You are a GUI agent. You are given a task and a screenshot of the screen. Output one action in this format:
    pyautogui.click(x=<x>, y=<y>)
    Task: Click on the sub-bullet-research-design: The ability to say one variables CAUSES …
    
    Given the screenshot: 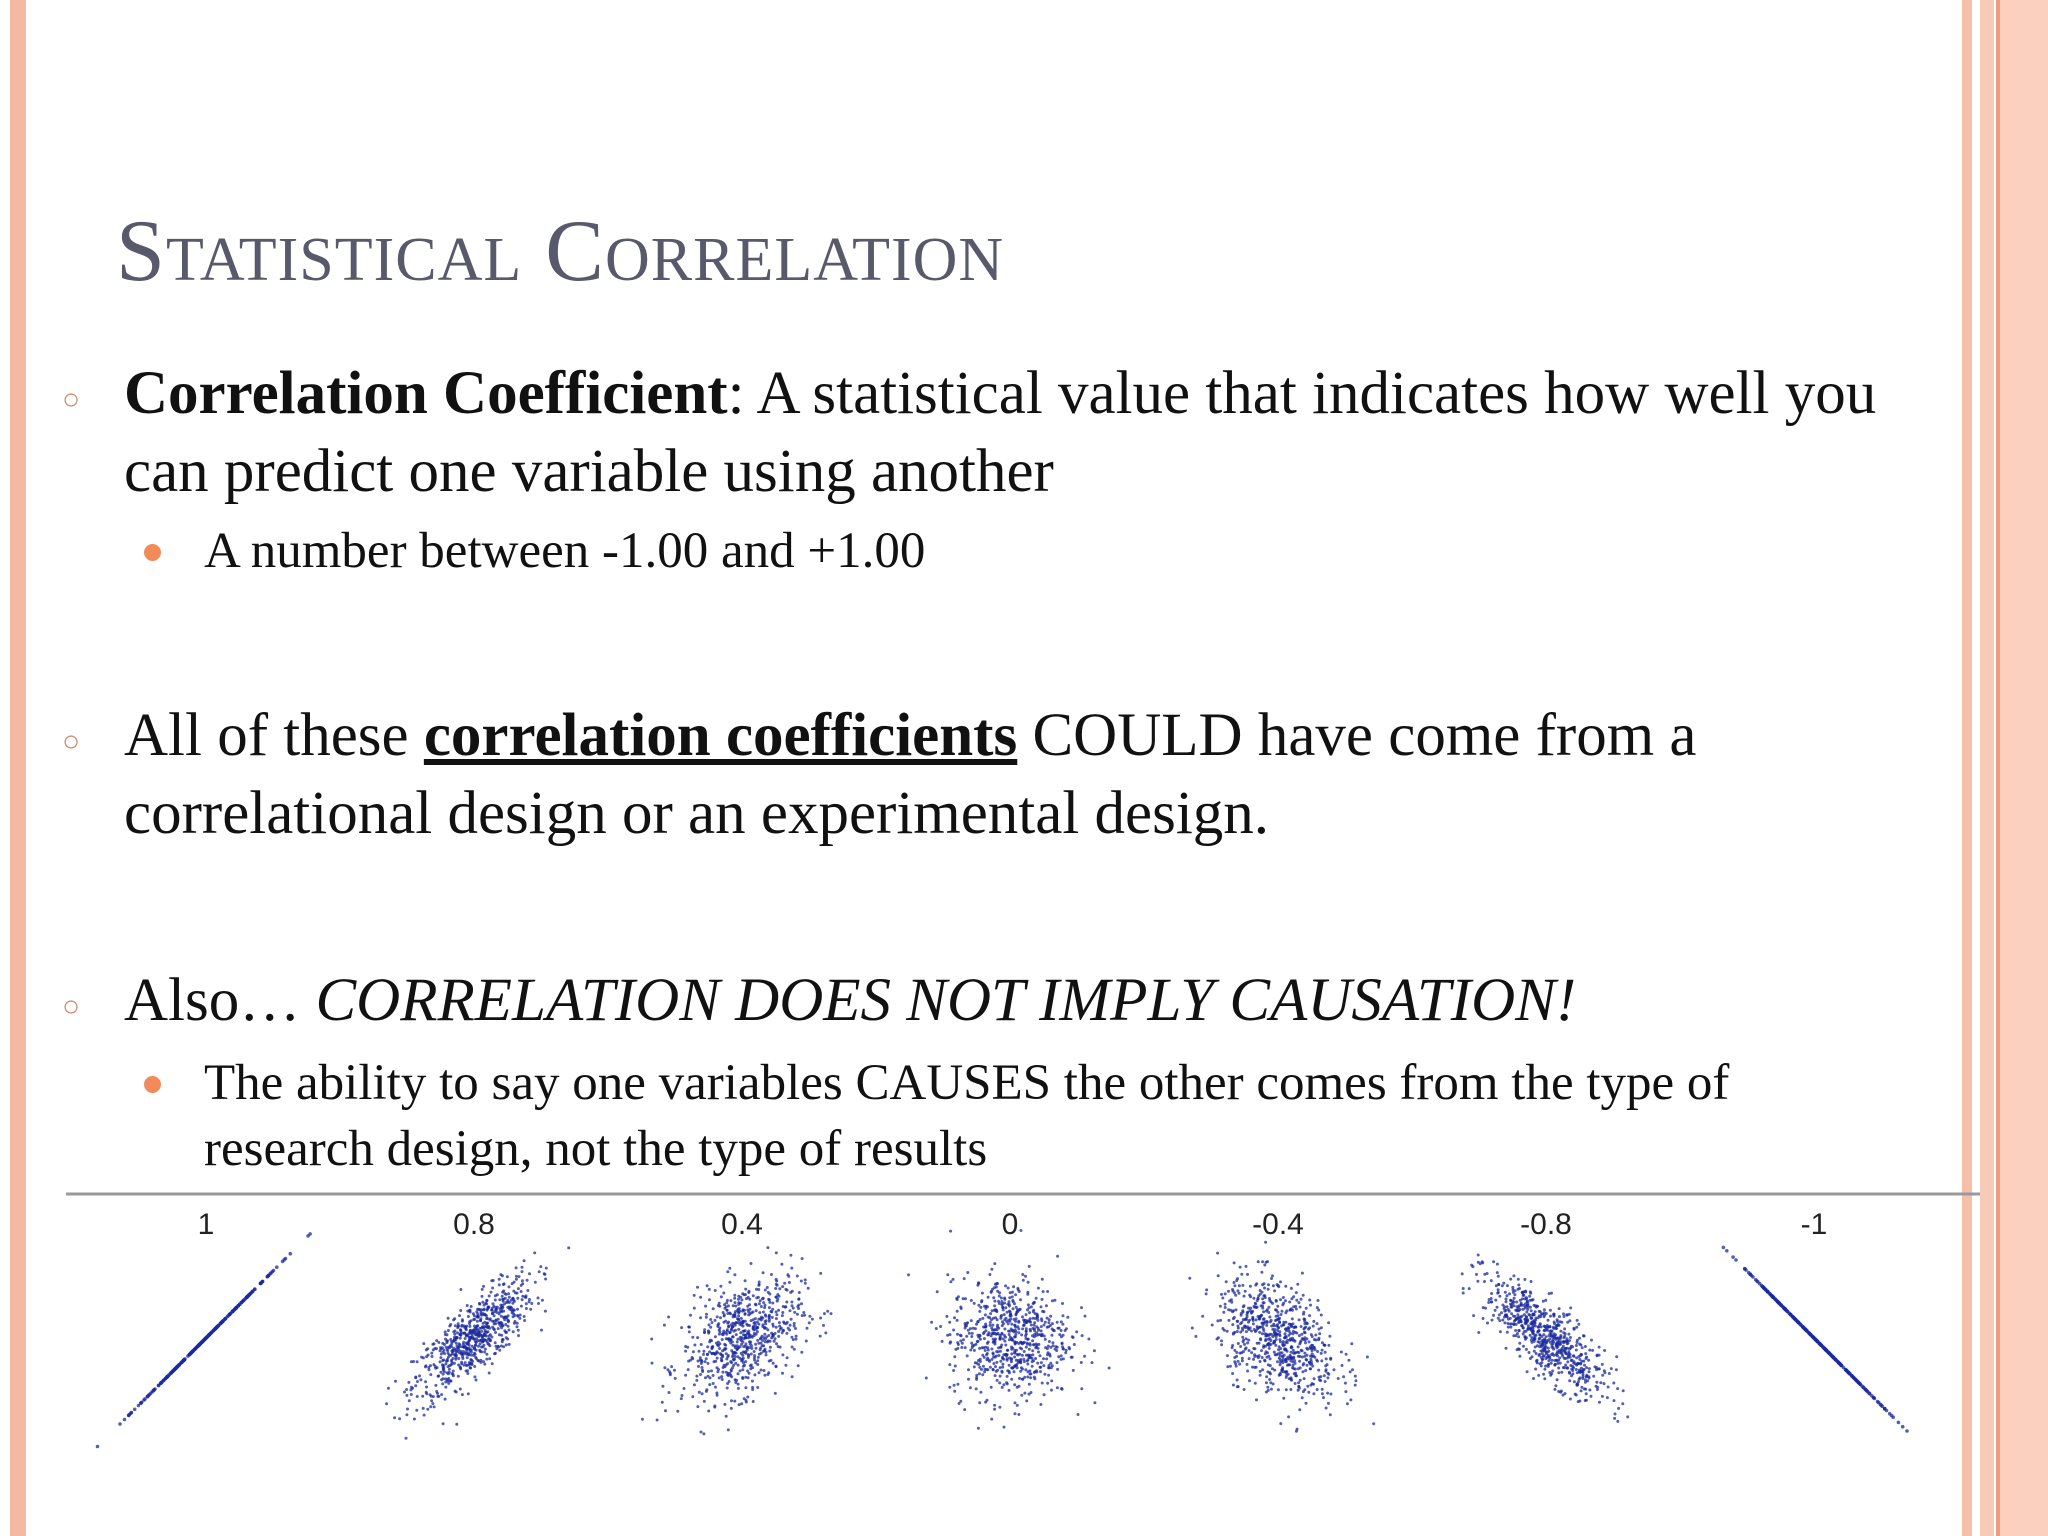 What is the action you would take?
    pyautogui.click(x=1024, y=1116)
    